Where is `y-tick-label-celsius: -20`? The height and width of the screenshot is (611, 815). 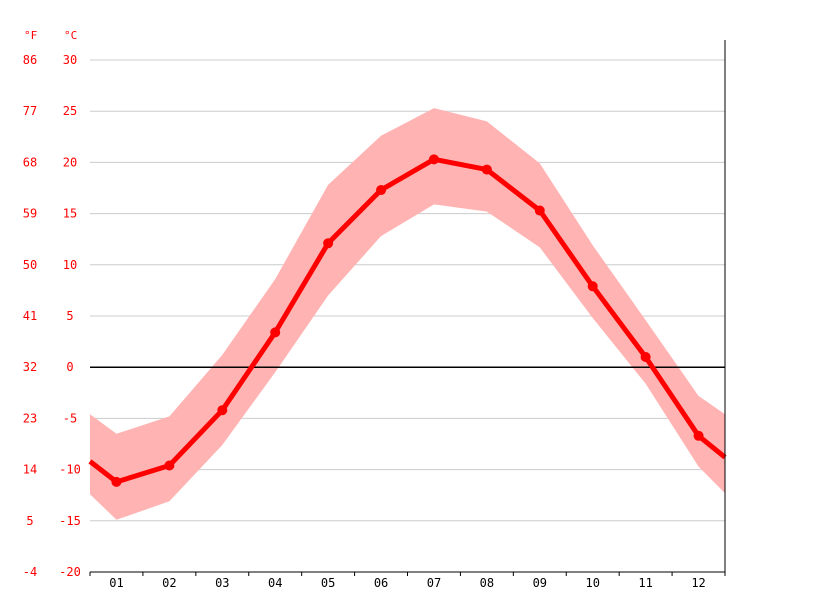
y-tick-label-celsius: -20 is located at coordinates (70, 572).